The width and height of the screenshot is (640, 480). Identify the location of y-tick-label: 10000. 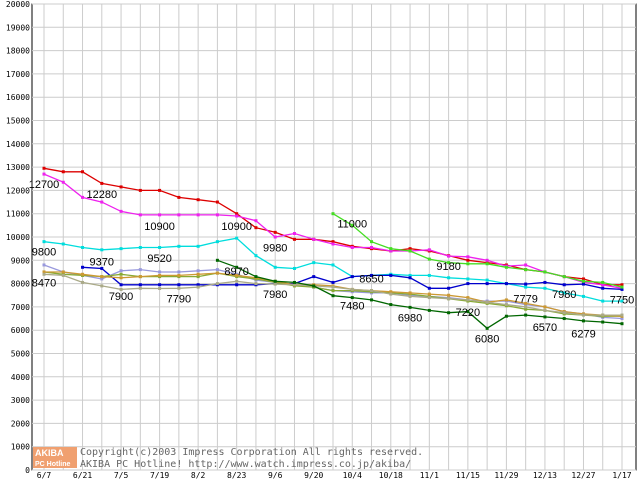
(18, 237).